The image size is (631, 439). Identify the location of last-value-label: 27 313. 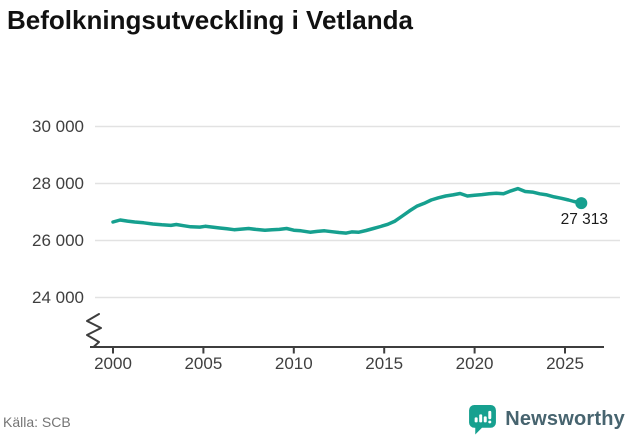
(584, 219).